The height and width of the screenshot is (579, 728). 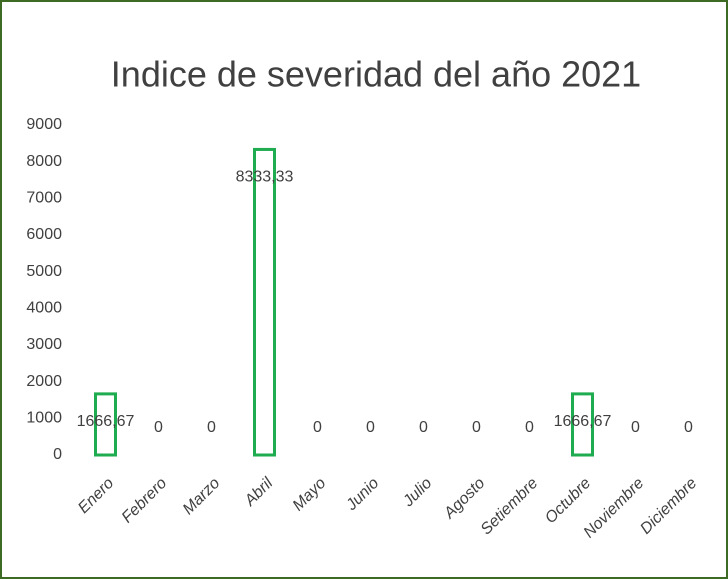 What do you see at coordinates (376, 74) in the screenshot?
I see `chart-title: Indice de severidad del año 2021` at bounding box center [376, 74].